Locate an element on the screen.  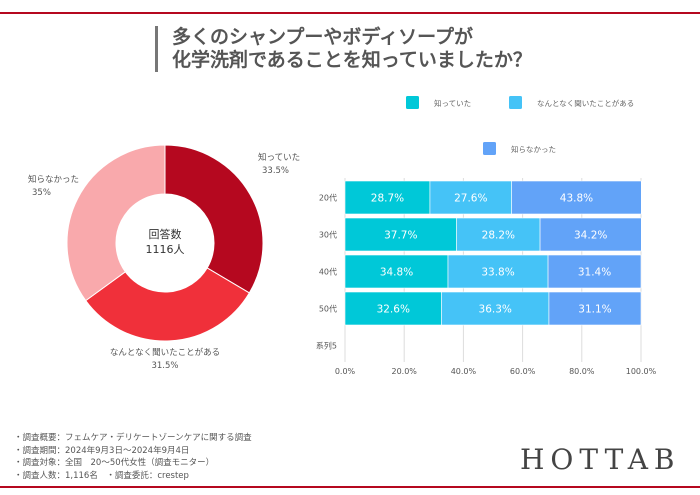
bar-value-label: 36.3% is located at coordinates (495, 310).